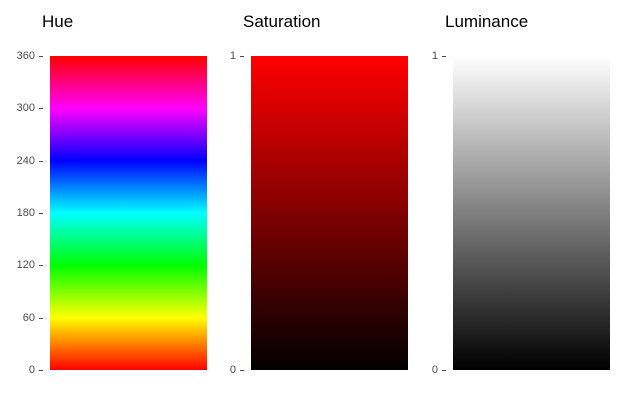 The image size is (634, 405). I want to click on y-tick-label: 180, so click(25, 213).